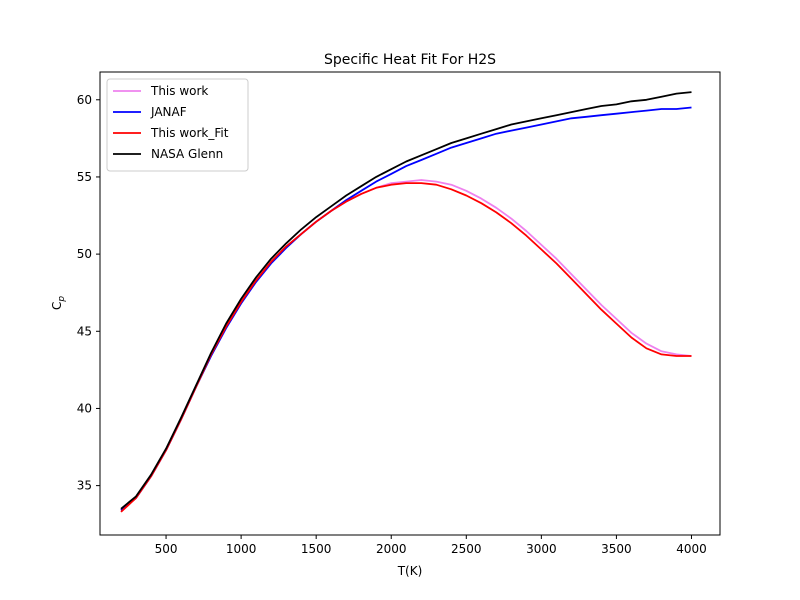 The image size is (800, 600). I want to click on y-axis-label: Cp, so click(58, 303).